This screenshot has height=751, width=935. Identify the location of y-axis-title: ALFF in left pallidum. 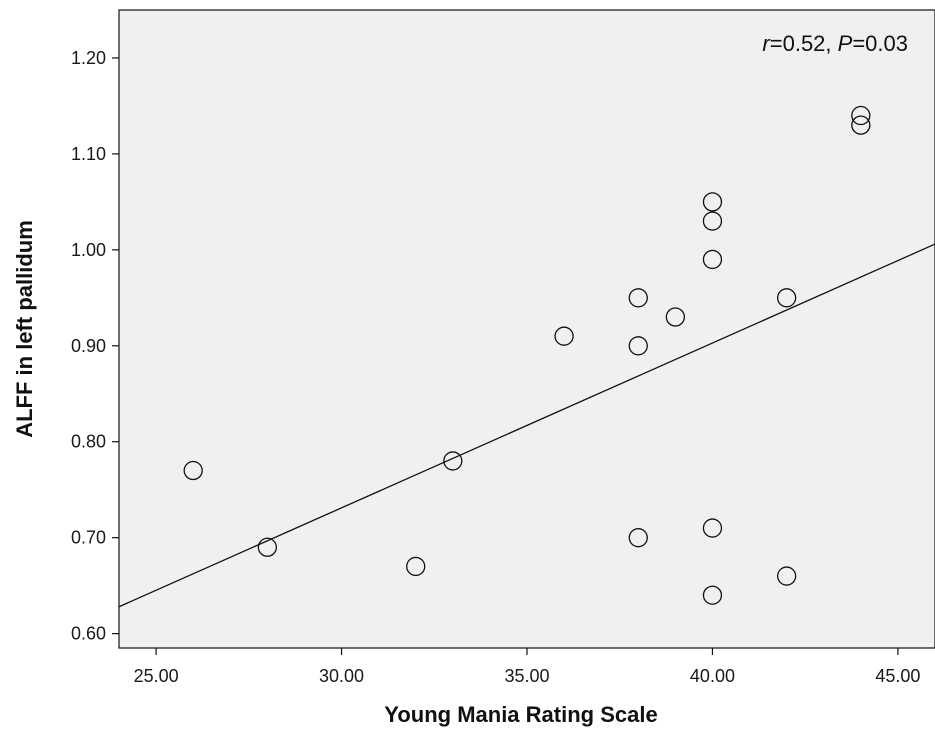
(24, 329).